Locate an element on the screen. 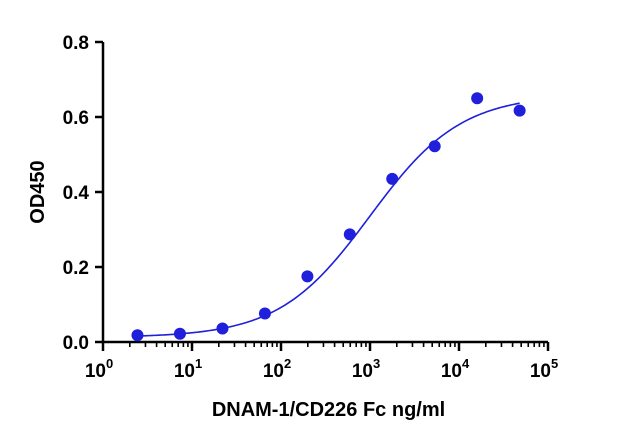 The height and width of the screenshot is (443, 623). y-axis-title: OD450 is located at coordinates (38, 191).